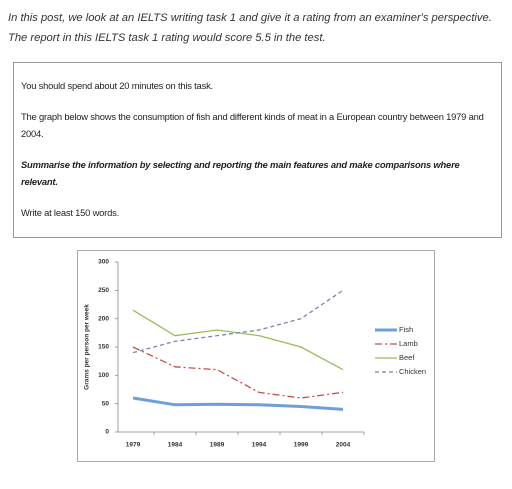  What do you see at coordinates (175, 445) in the screenshot?
I see `x-tick-label: 1984` at bounding box center [175, 445].